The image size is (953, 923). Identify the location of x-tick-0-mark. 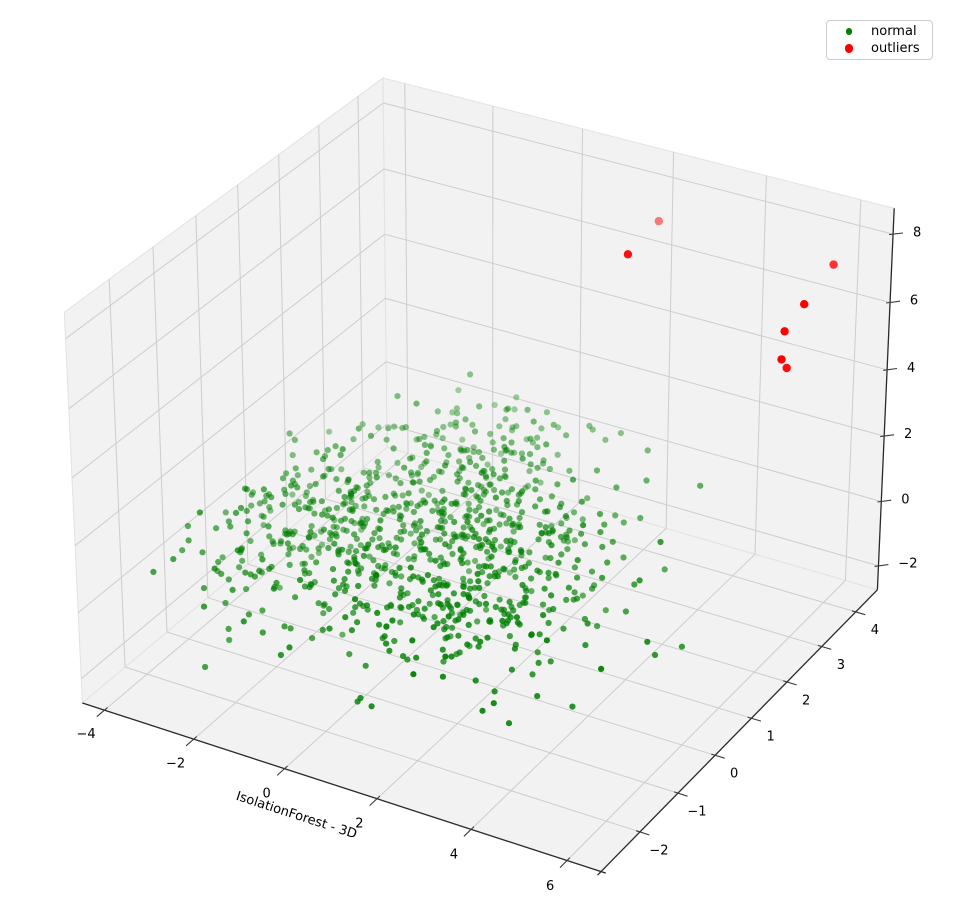
(282, 770).